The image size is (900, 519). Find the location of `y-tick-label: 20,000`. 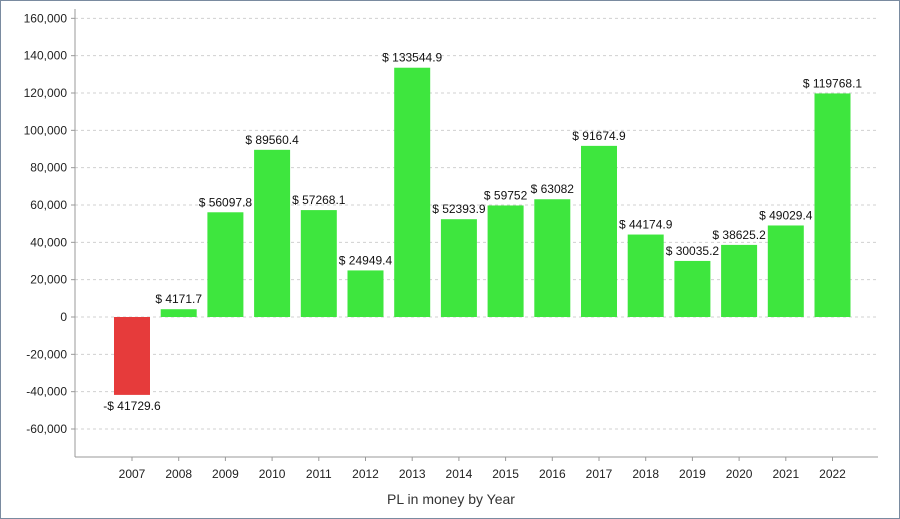

y-tick-label: 20,000 is located at coordinates (48, 280).